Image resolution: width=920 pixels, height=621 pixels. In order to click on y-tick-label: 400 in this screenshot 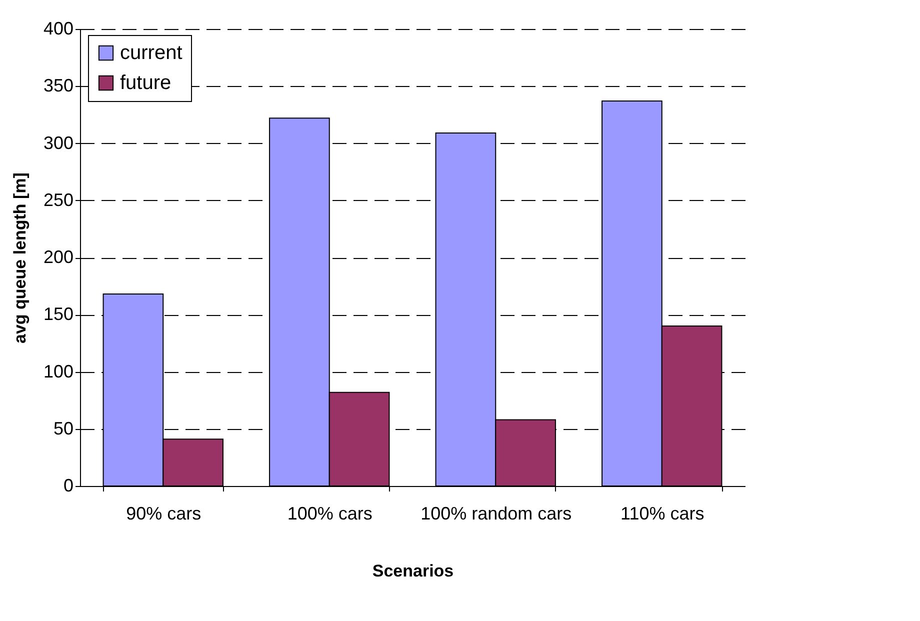, I will do `click(58, 28)`.